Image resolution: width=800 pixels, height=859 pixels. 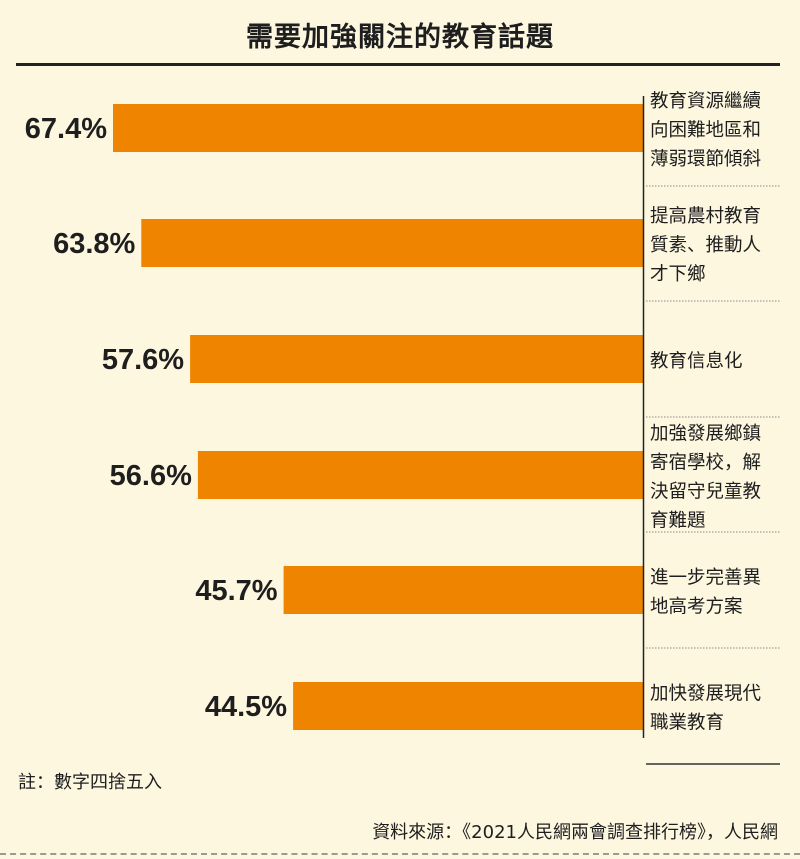 I want to click on value-label: 45.7%, so click(x=236, y=591).